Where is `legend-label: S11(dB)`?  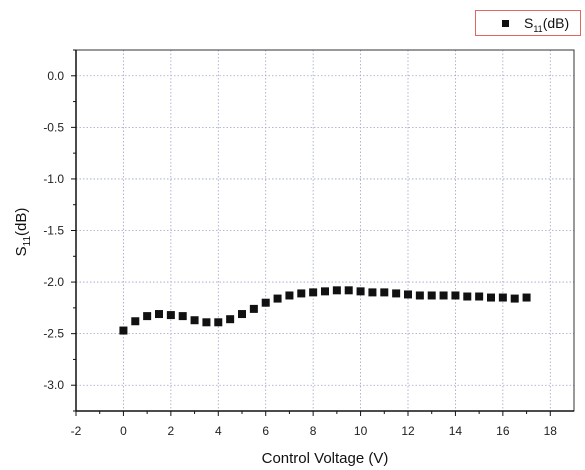
legend-label: S11(dB) is located at coordinates (547, 24).